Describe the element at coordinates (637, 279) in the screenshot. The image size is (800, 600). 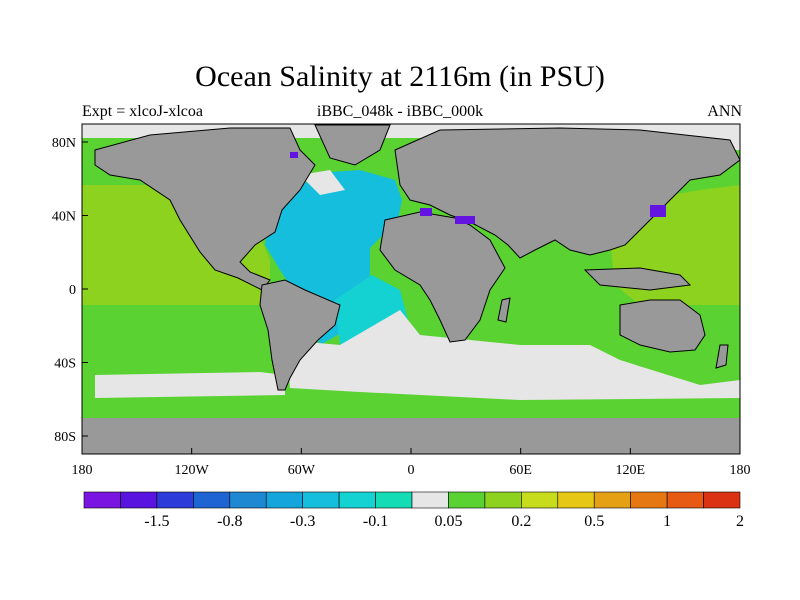
I see `maritime-continent` at that location.